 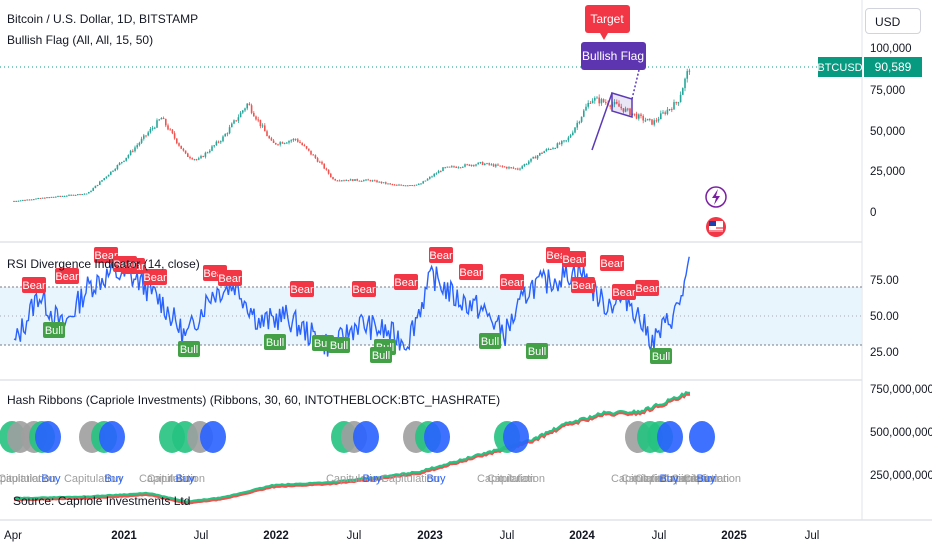 What do you see at coordinates (869, 67) in the screenshot?
I see `price-tag: BTCUSD 90,589` at bounding box center [869, 67].